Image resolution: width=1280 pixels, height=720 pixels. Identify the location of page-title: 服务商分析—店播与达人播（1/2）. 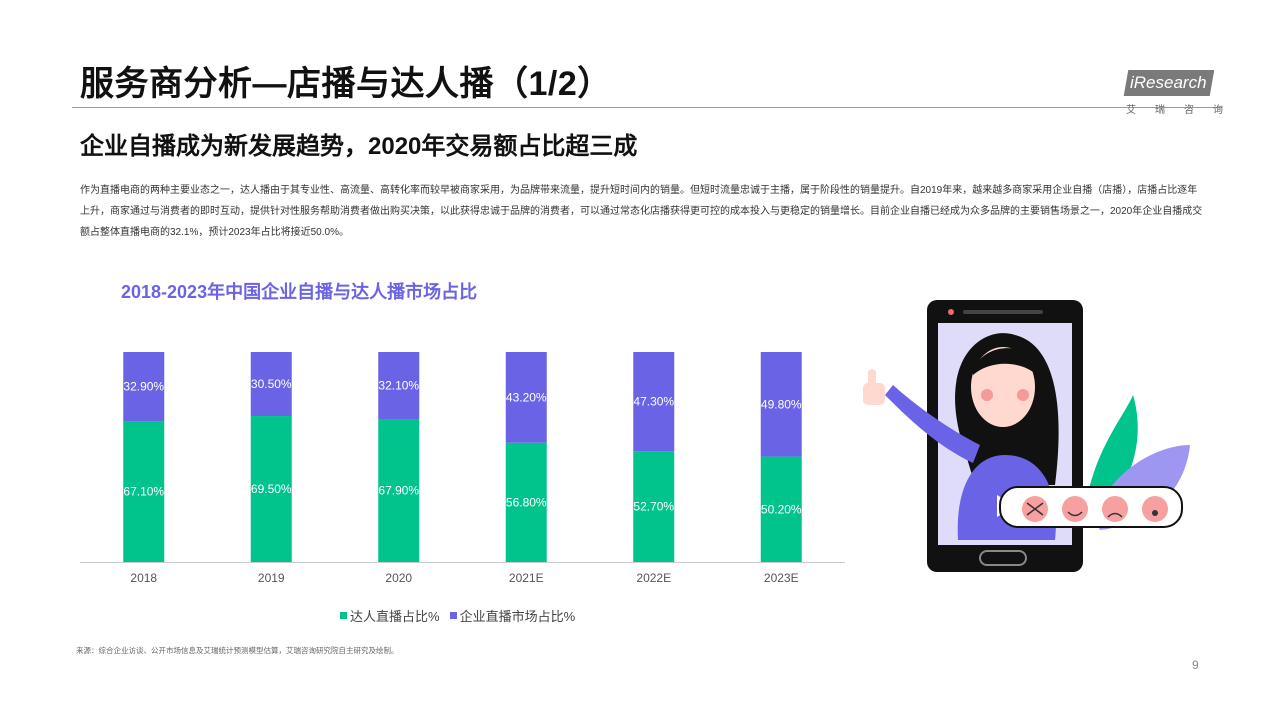
(346, 84).